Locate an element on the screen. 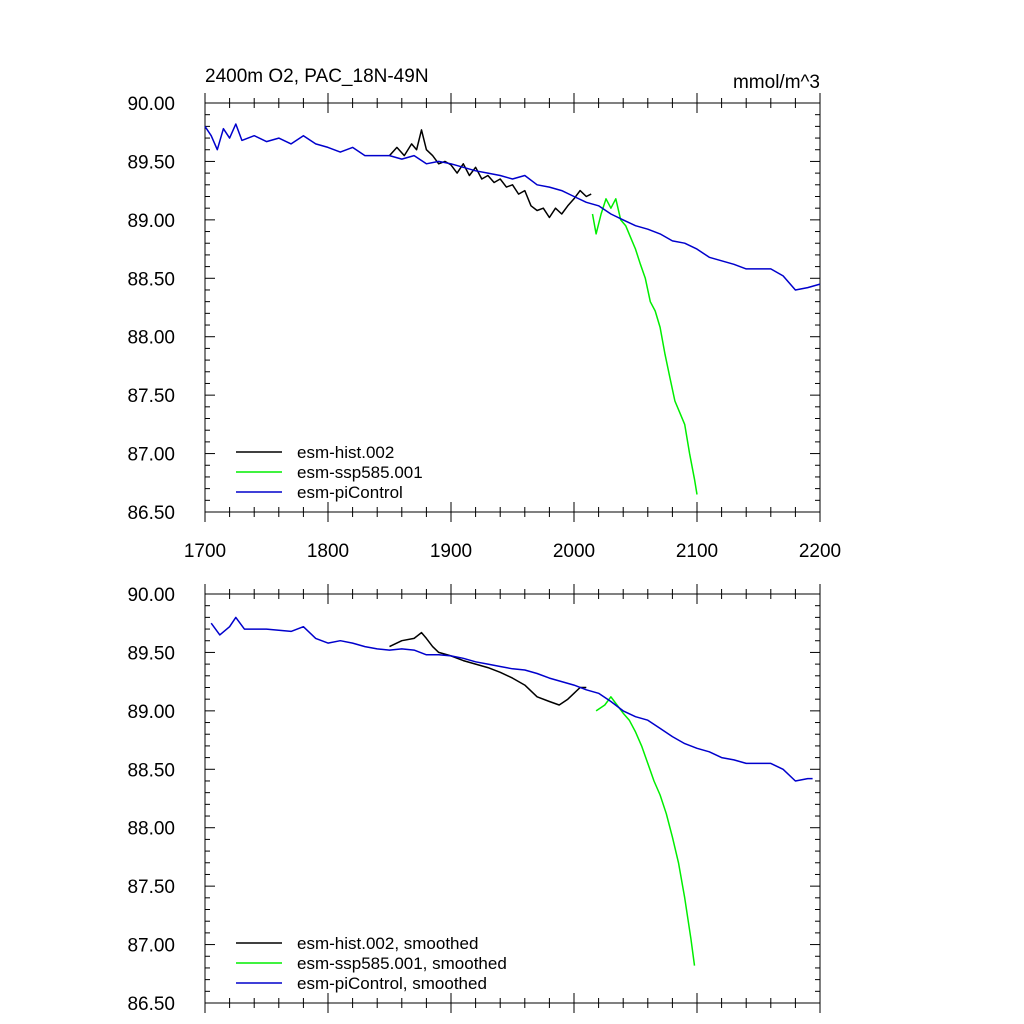  legend-label: esm-piControl is located at coordinates (350, 492).